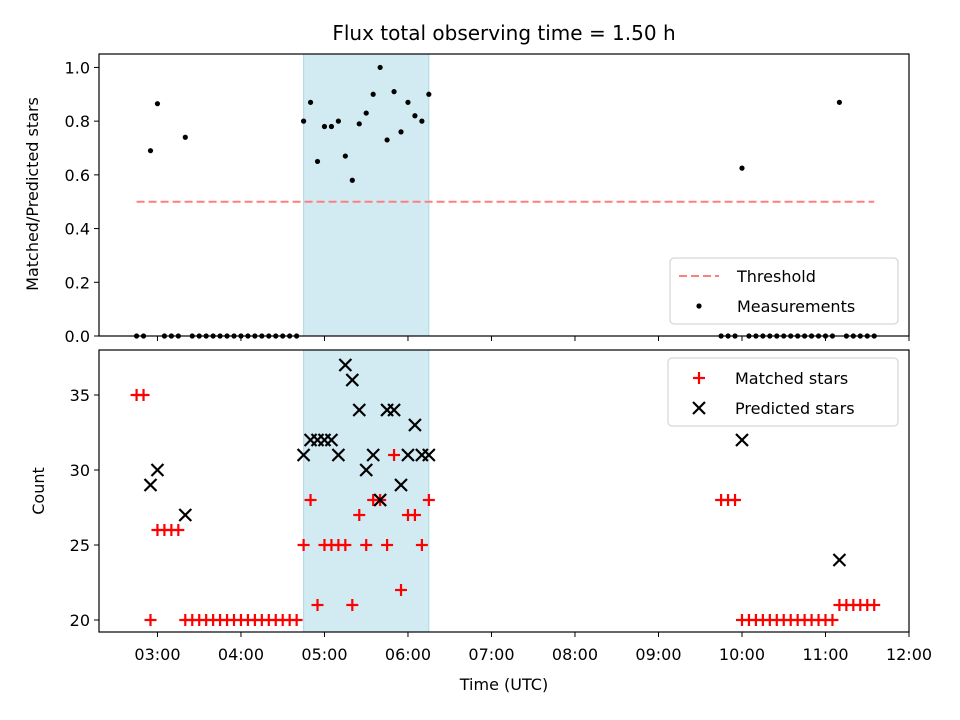 This screenshot has width=960, height=720. I want to click on x-tick-label: 10:00, so click(742, 654).